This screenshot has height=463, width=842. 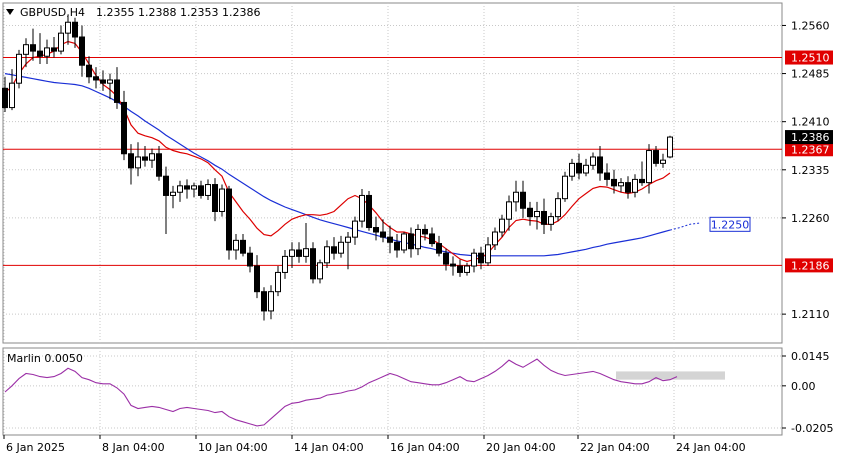 What do you see at coordinates (810, 137) in the screenshot?
I see `last-price-tag-label: 1.2386` at bounding box center [810, 137].